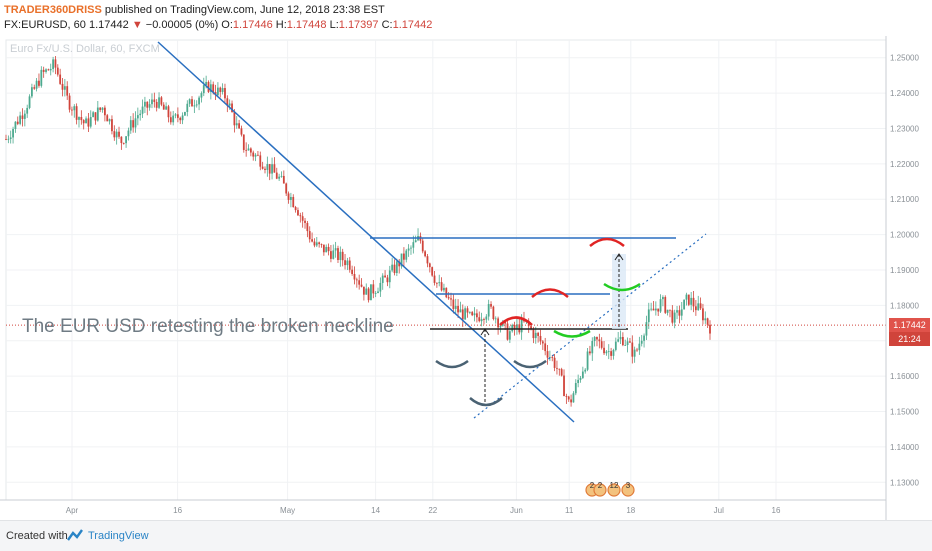  I want to click on event-marker-label: 2, so click(600, 485).